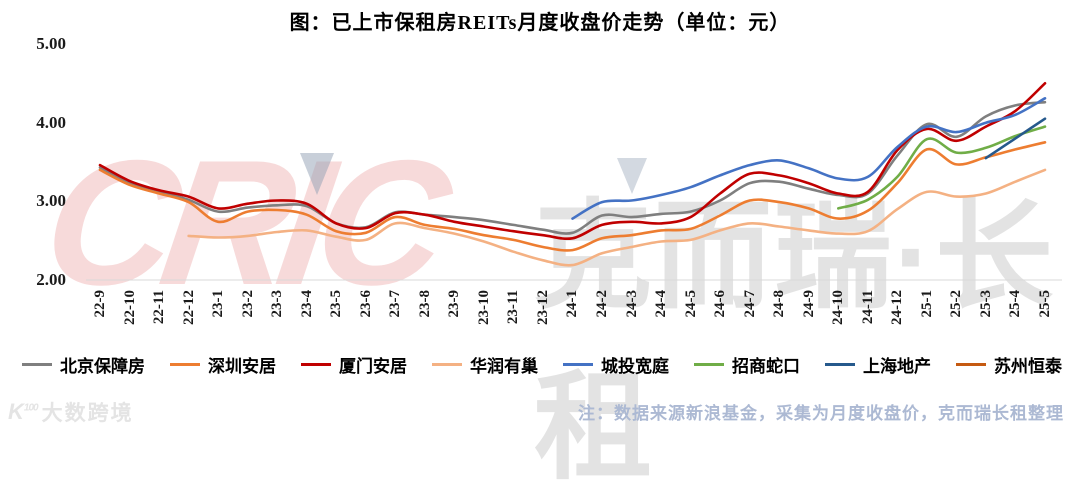  I want to click on legend-label: 苏州恒泰, so click(1028, 366).